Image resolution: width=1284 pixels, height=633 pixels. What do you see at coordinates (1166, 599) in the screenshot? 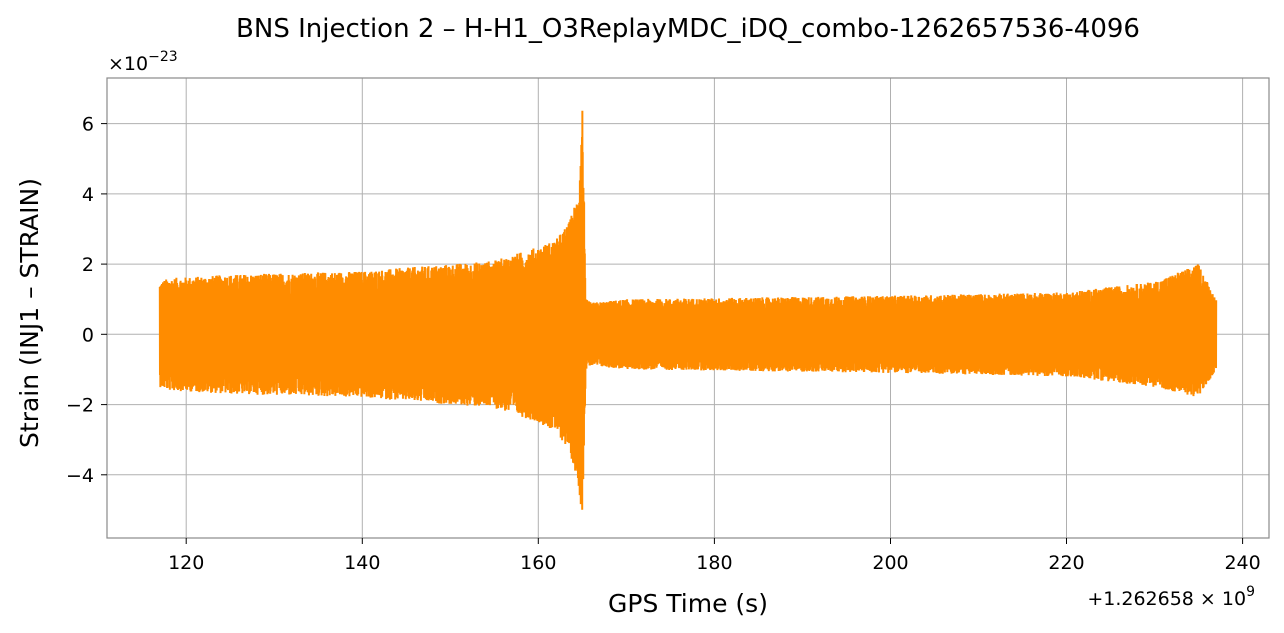
I see `x-offset-base: +1.262658 × 10` at bounding box center [1166, 599].